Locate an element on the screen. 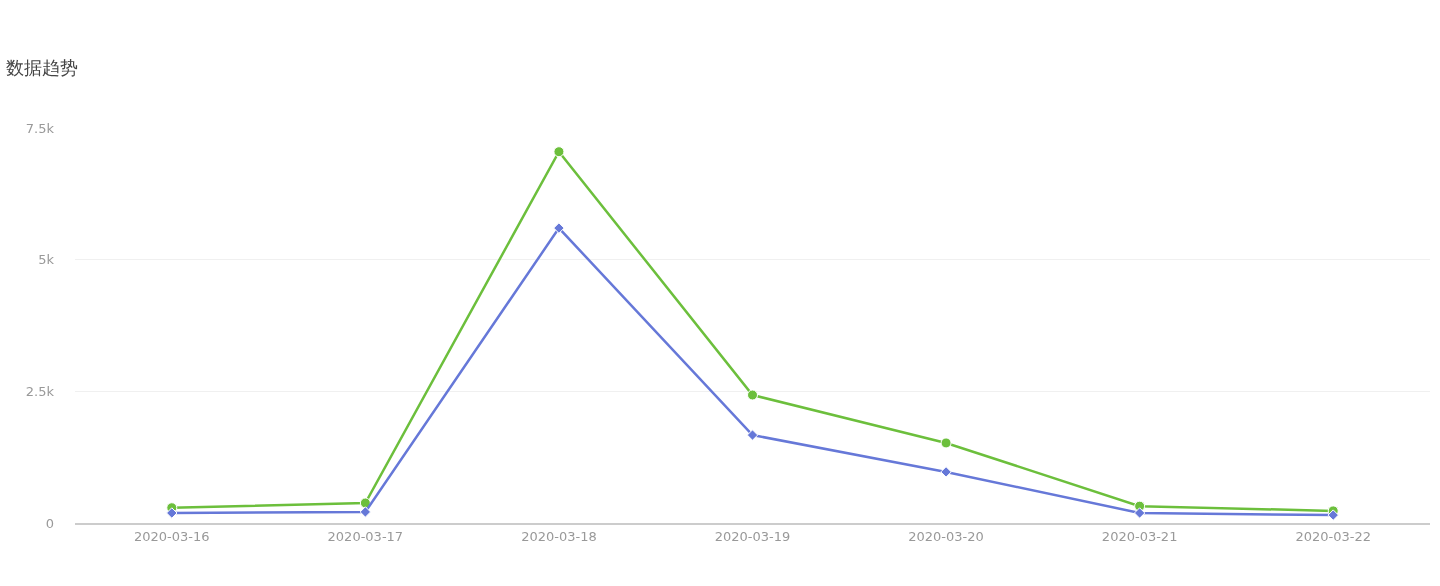  y-tick-label: 2.5k is located at coordinates (40, 391).